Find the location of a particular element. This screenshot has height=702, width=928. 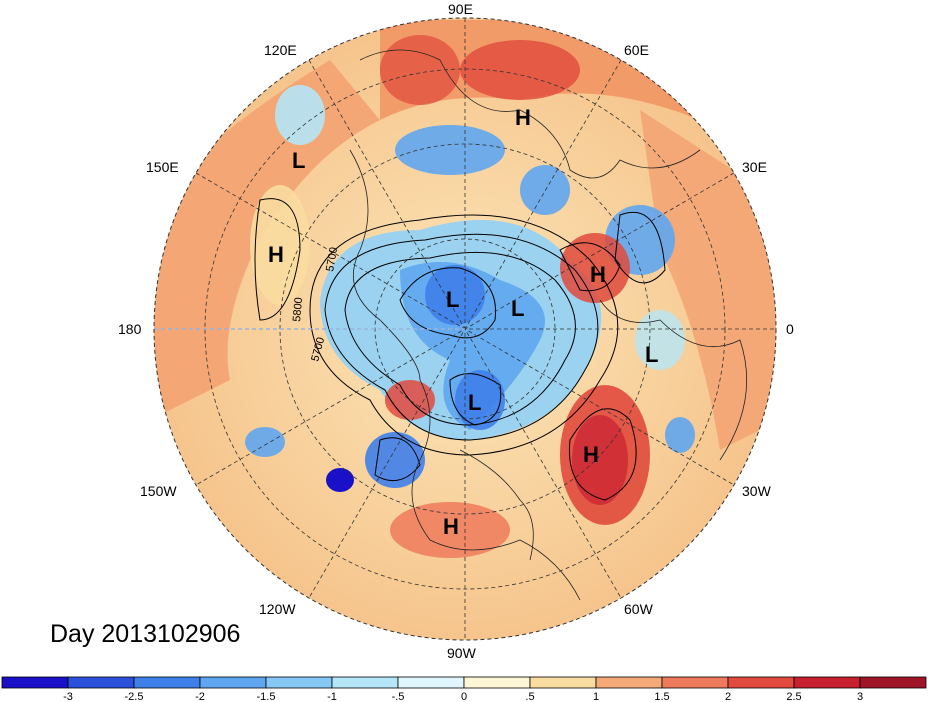

lon-label-120w: 120W is located at coordinates (277, 609).